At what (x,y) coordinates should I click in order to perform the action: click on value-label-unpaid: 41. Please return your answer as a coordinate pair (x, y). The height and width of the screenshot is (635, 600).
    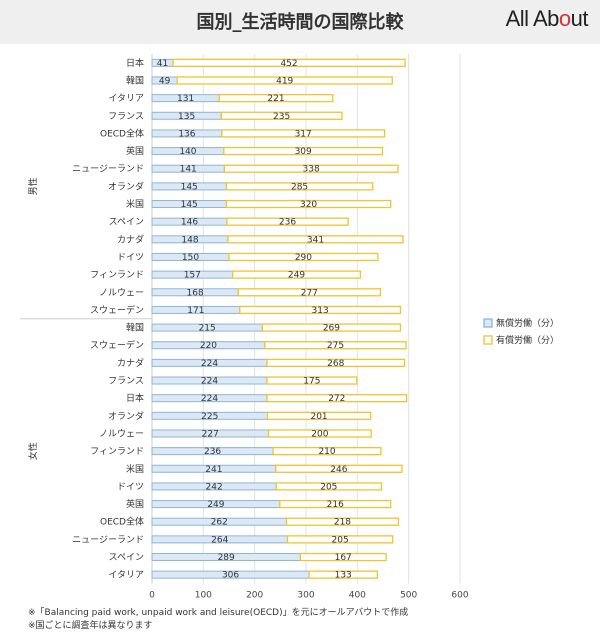
    Looking at the image, I should click on (162, 64).